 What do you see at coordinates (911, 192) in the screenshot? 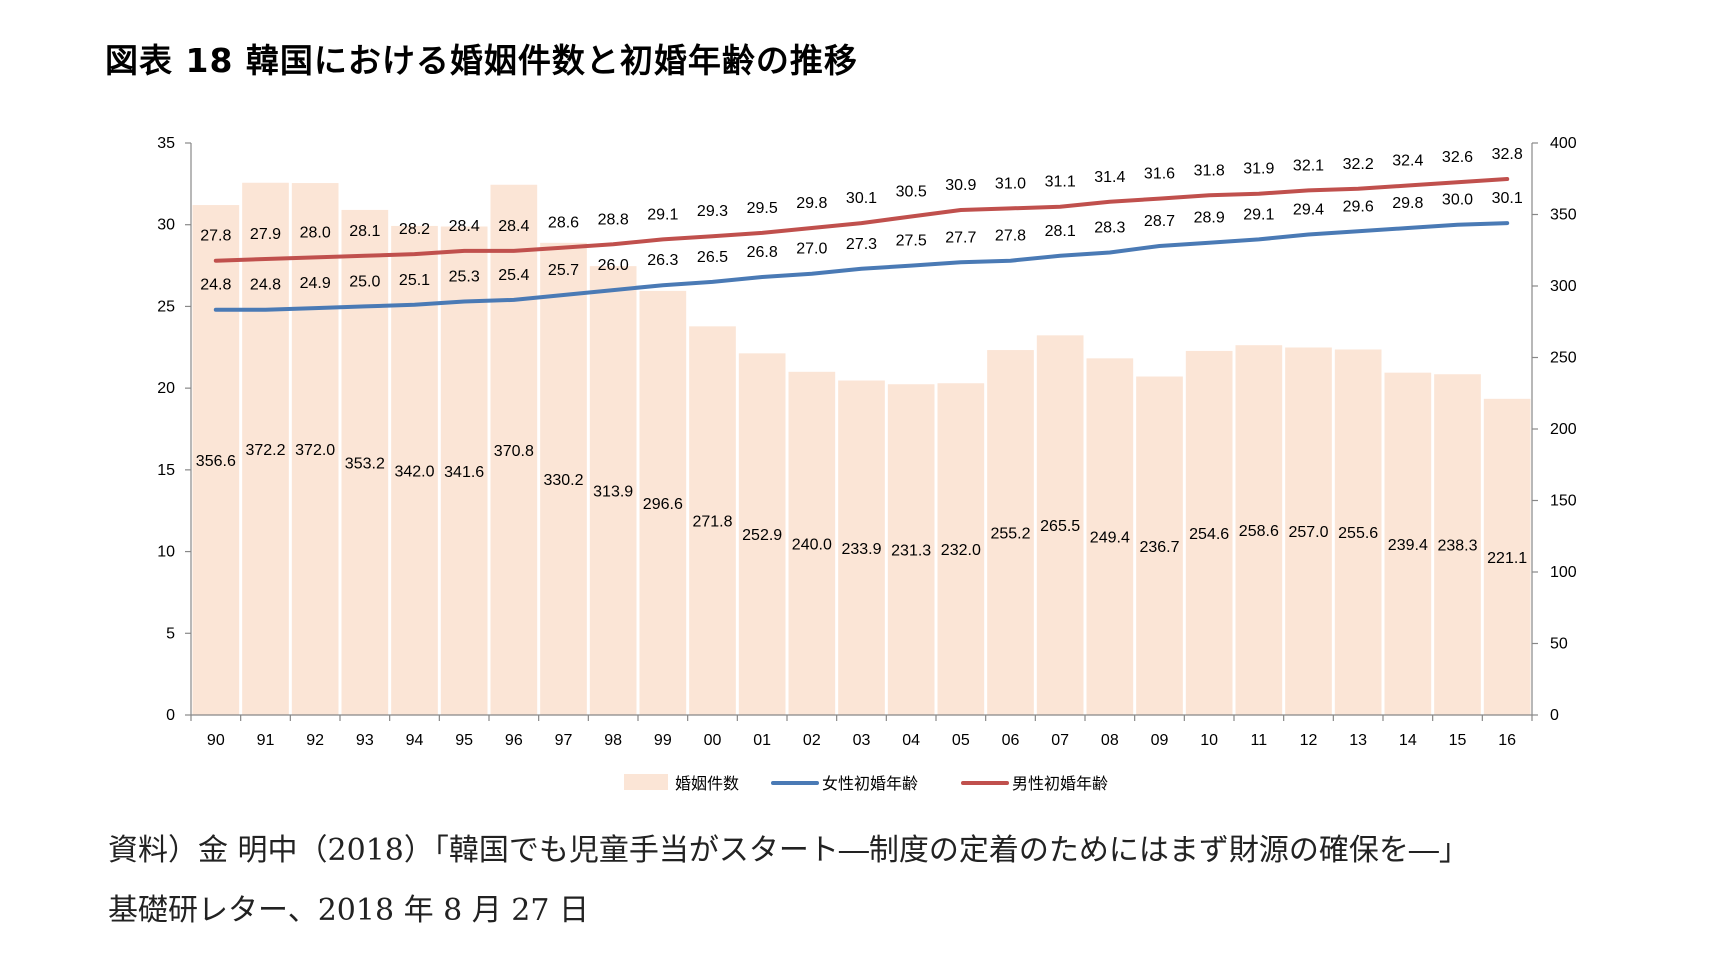
I see `male-age-label: 30.5` at bounding box center [911, 192].